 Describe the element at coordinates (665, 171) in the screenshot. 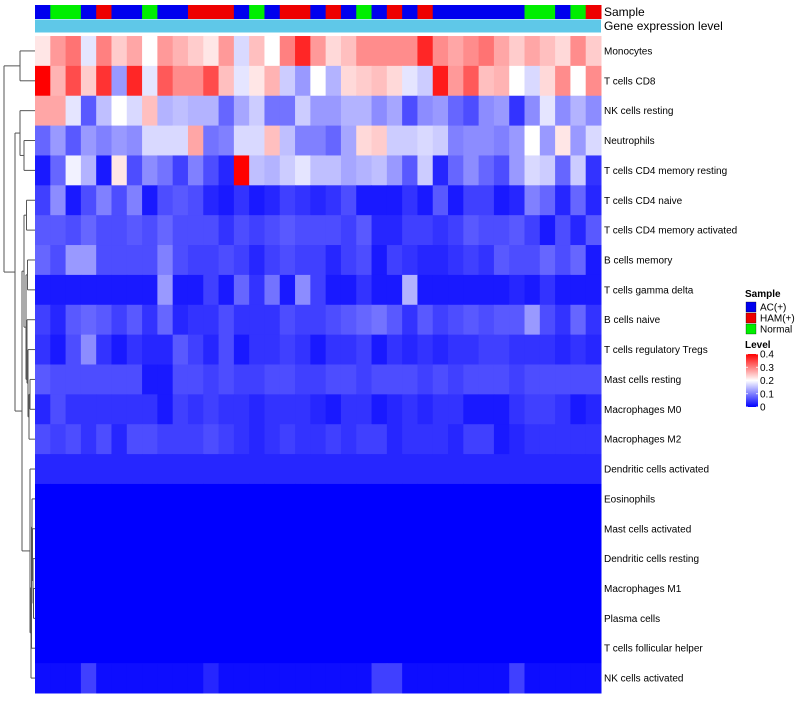

I see `row-label: T cells CD4 memory resting` at that location.